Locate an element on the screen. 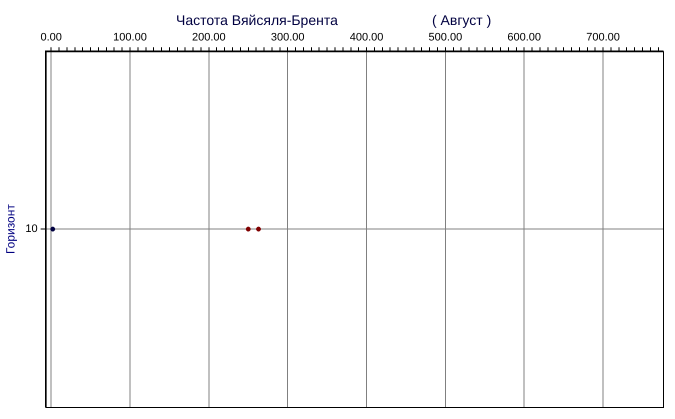 Image resolution: width=675 pixels, height=419 pixels. y-axis-title: Горизонт is located at coordinates (11, 229).